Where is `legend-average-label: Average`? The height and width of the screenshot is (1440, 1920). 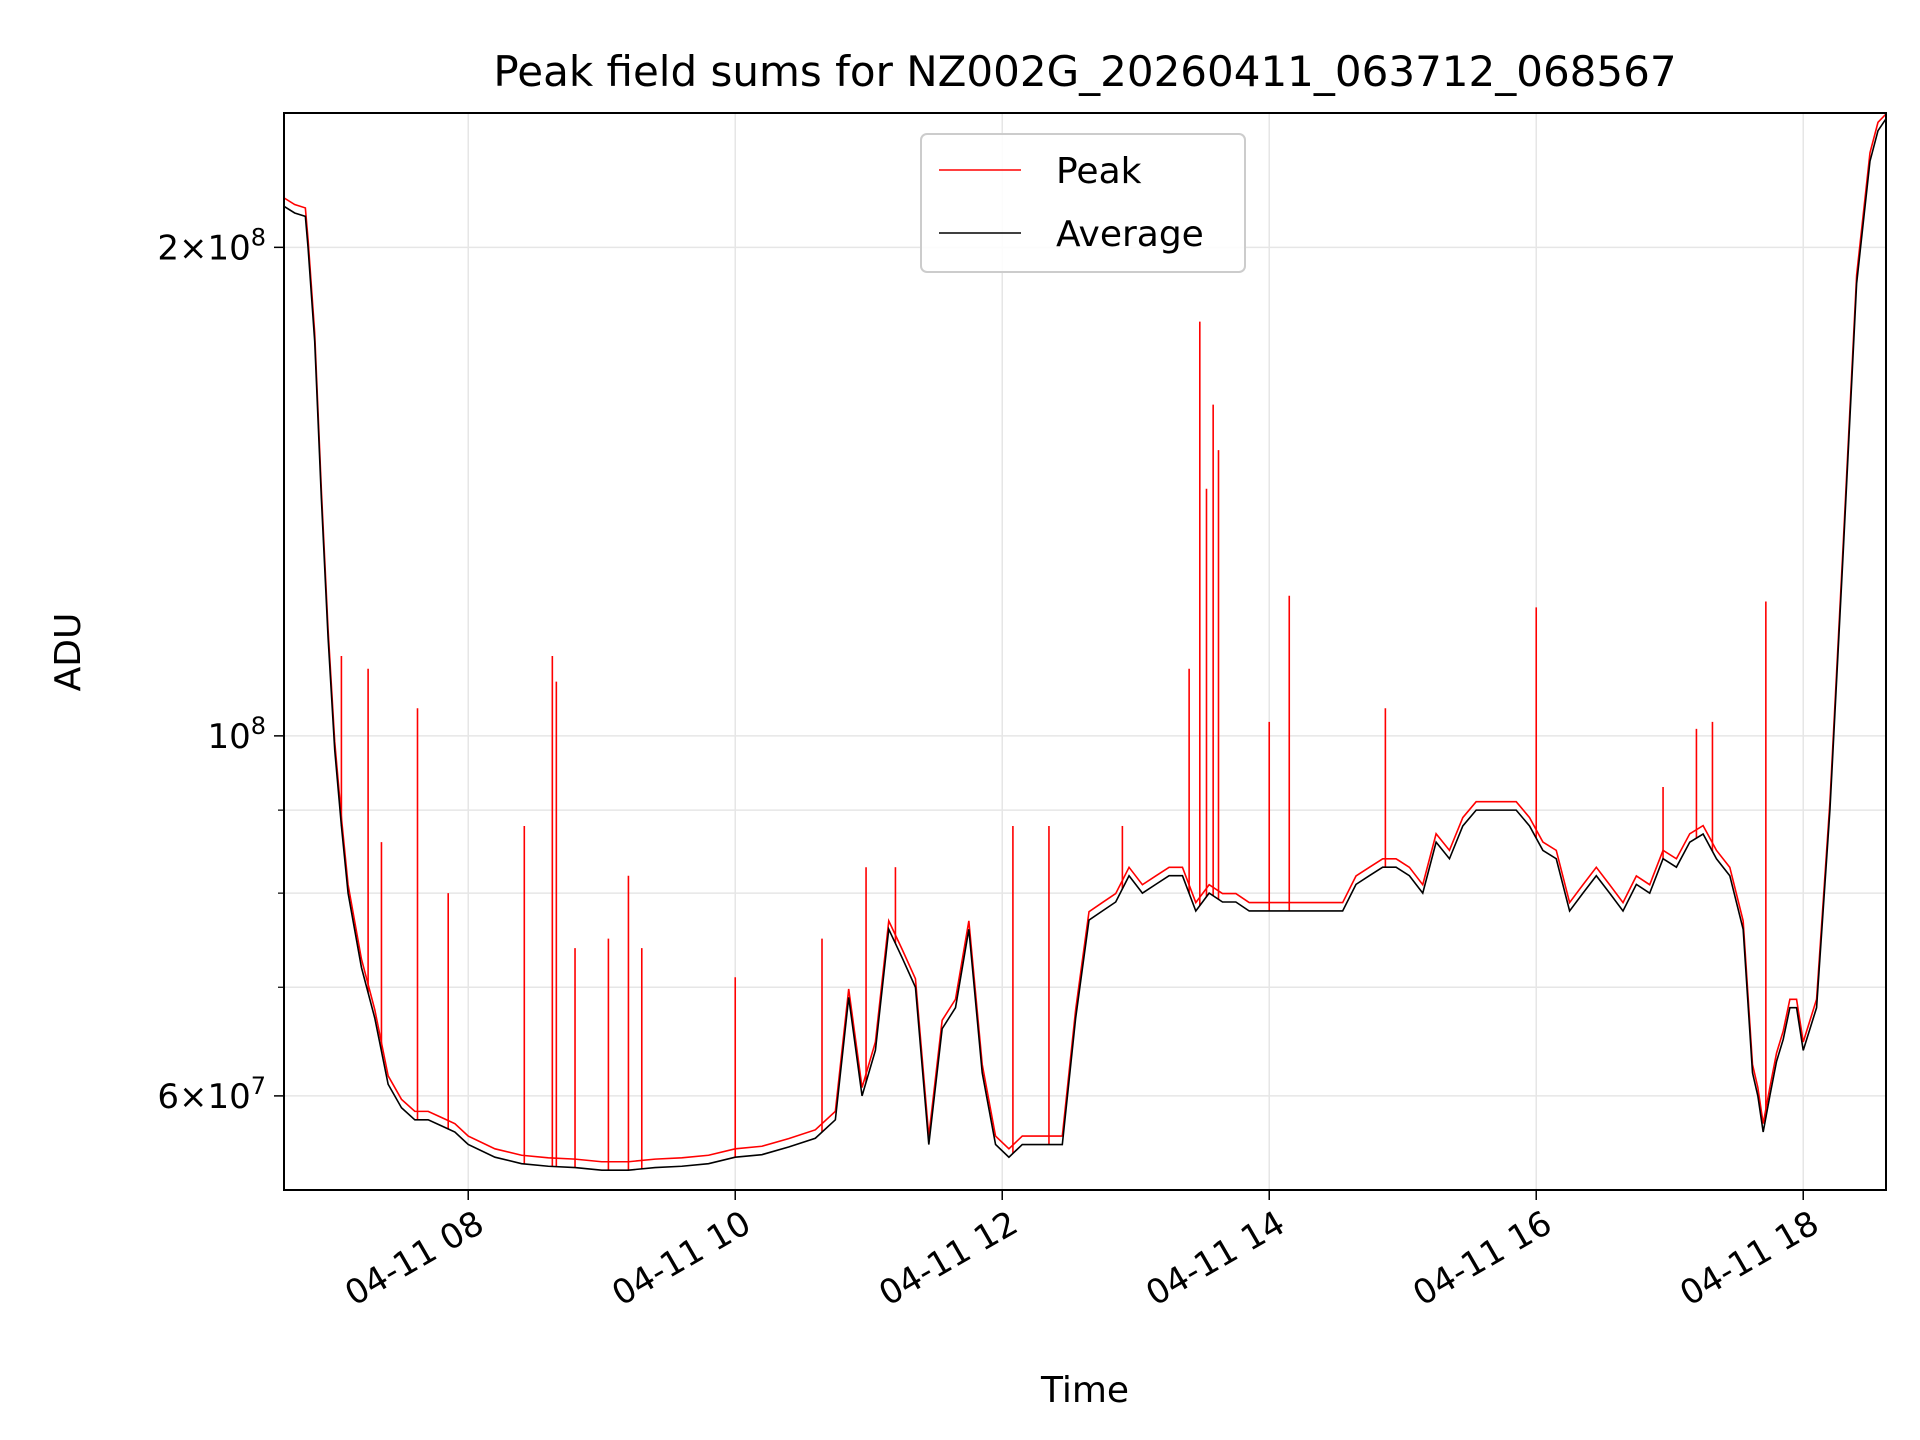
legend-average-label: Average is located at coordinates (1130, 234).